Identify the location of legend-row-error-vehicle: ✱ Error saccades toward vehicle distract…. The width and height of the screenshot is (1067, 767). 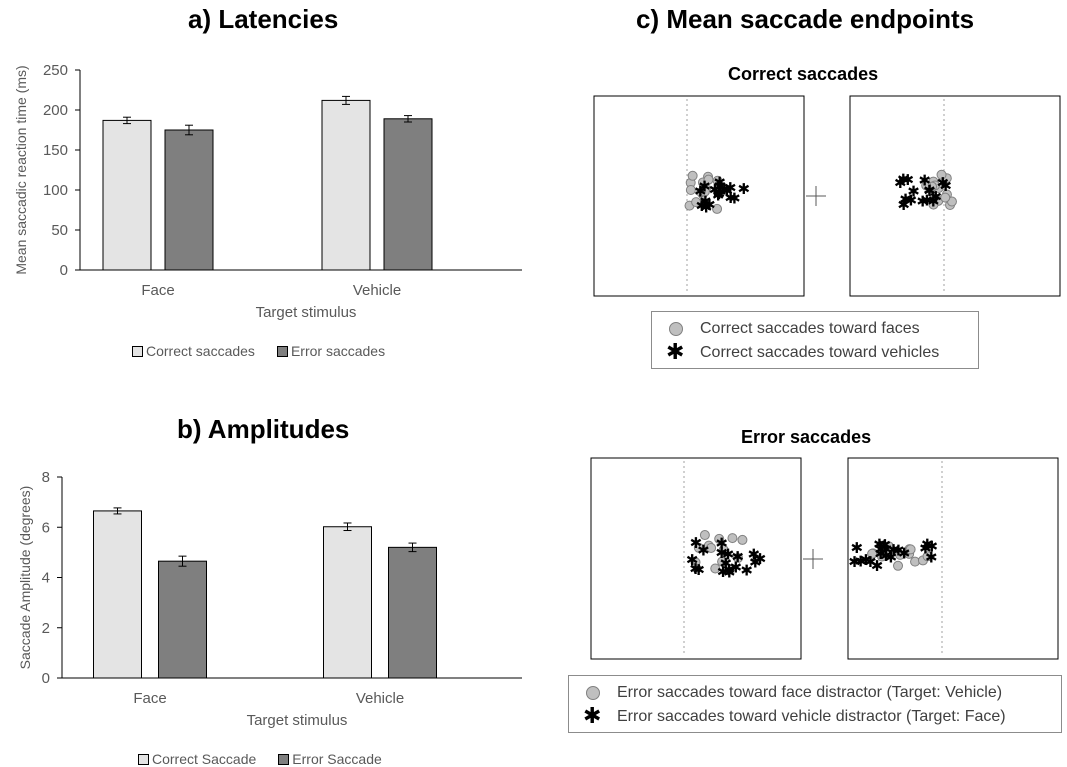
(793, 715).